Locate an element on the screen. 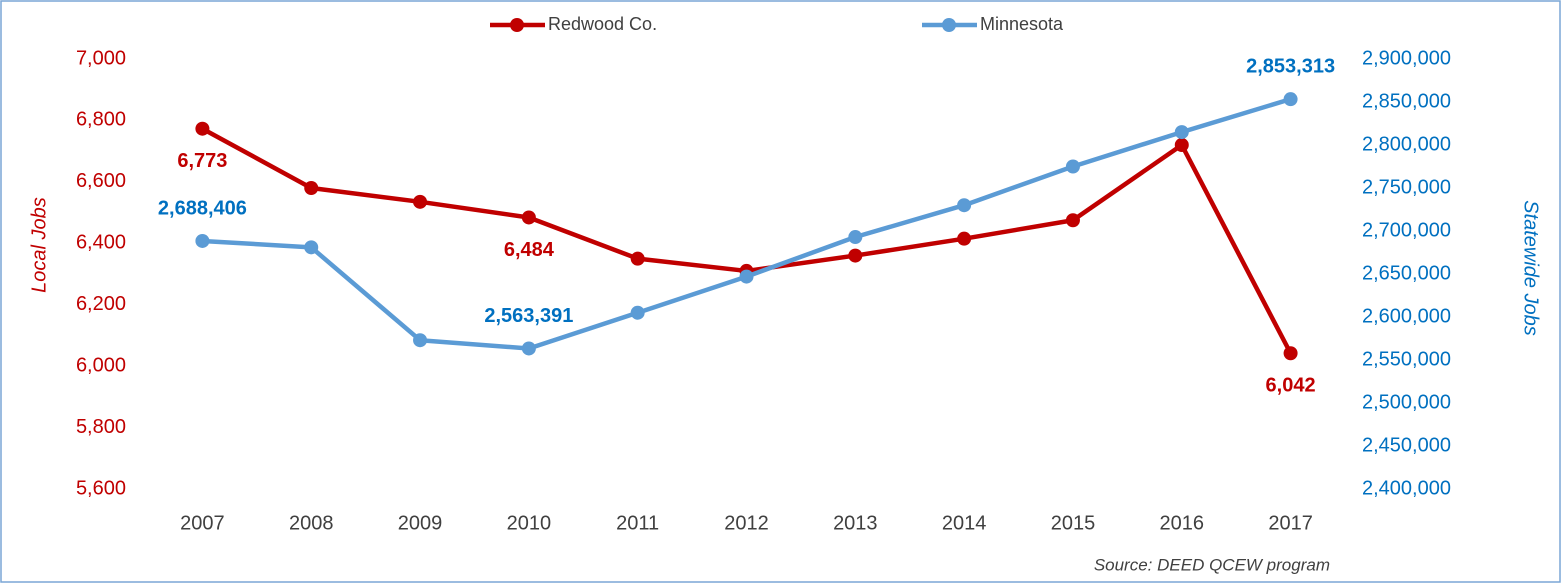 This screenshot has height=583, width=1561. y2-tick-label: 2,450,000 is located at coordinates (1406, 445).